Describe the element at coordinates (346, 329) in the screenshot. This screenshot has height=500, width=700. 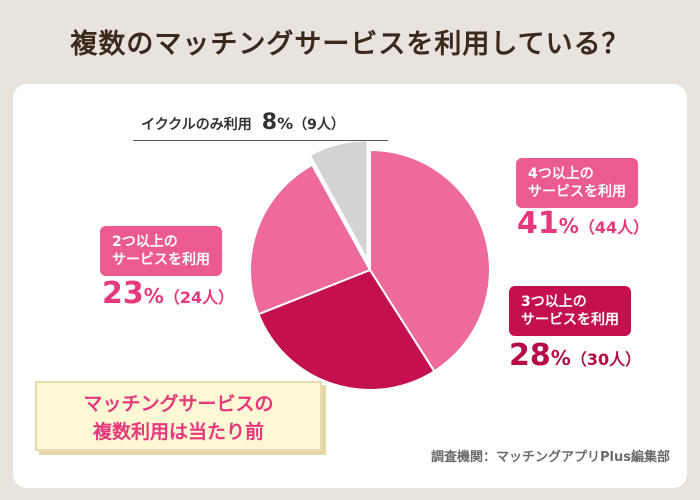
I see `pie-slice-3plus` at that location.